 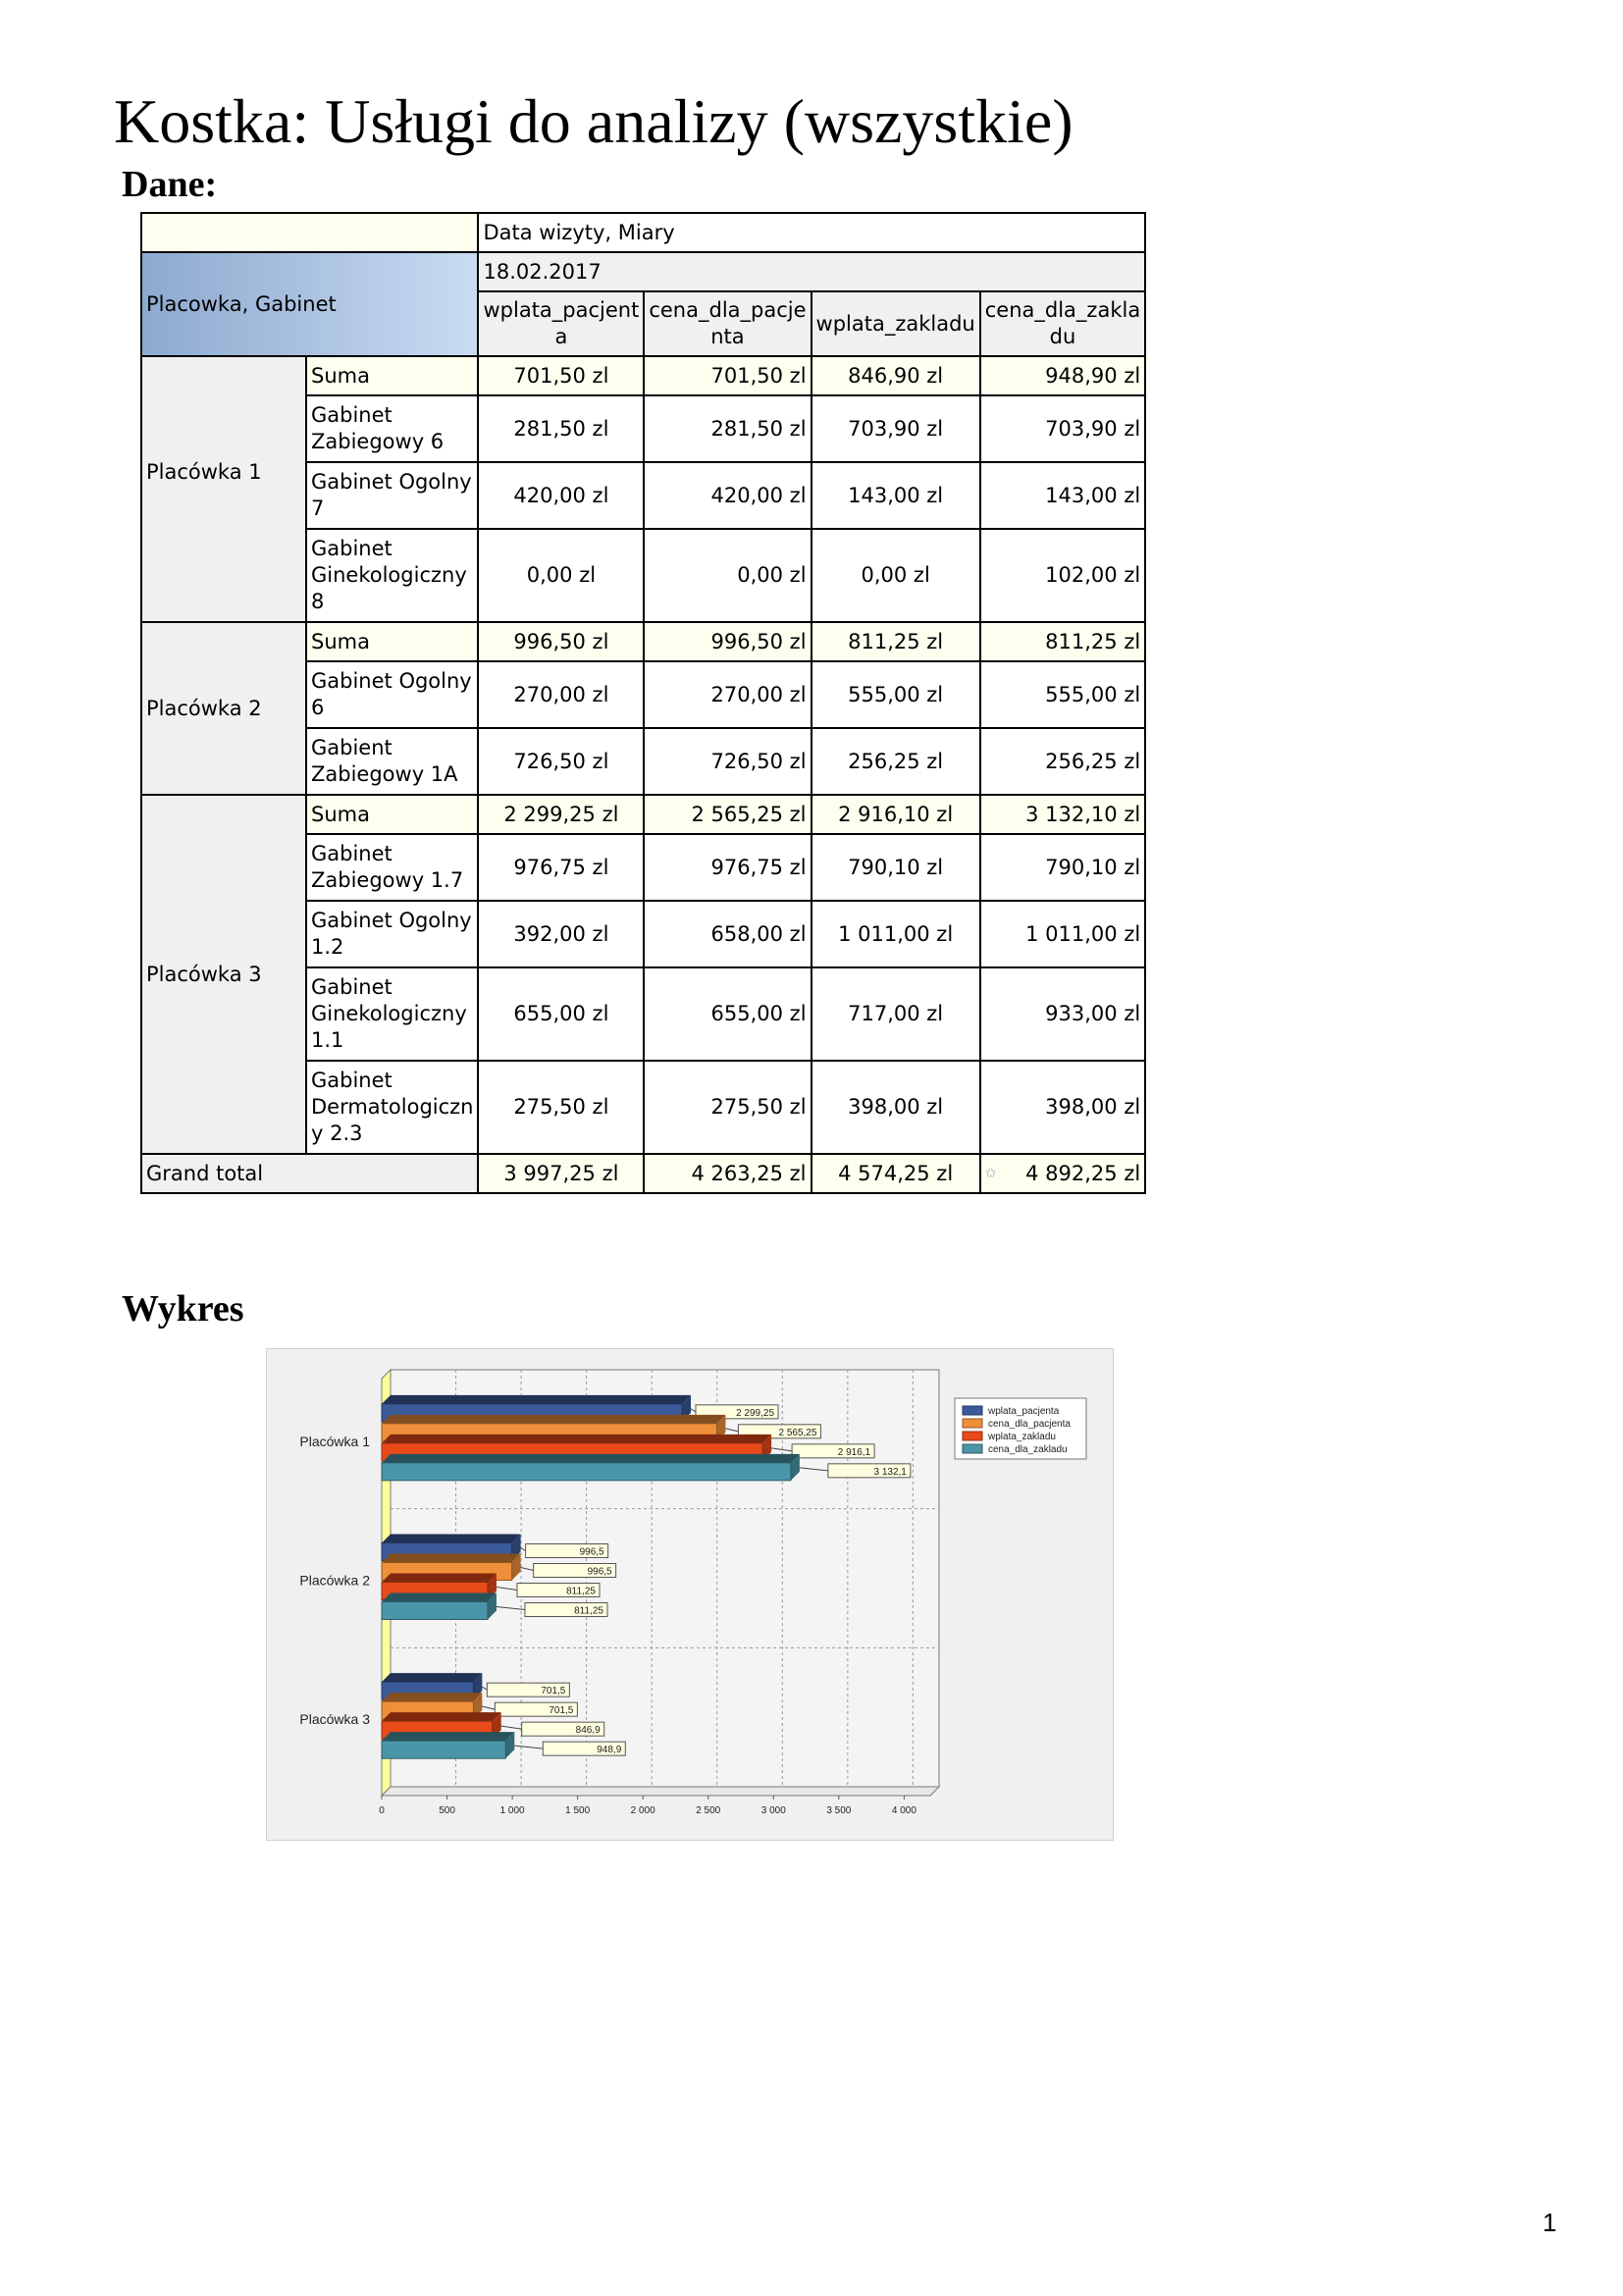 What do you see at coordinates (854, 1452) in the screenshot?
I see `data-label: 2 916,1` at bounding box center [854, 1452].